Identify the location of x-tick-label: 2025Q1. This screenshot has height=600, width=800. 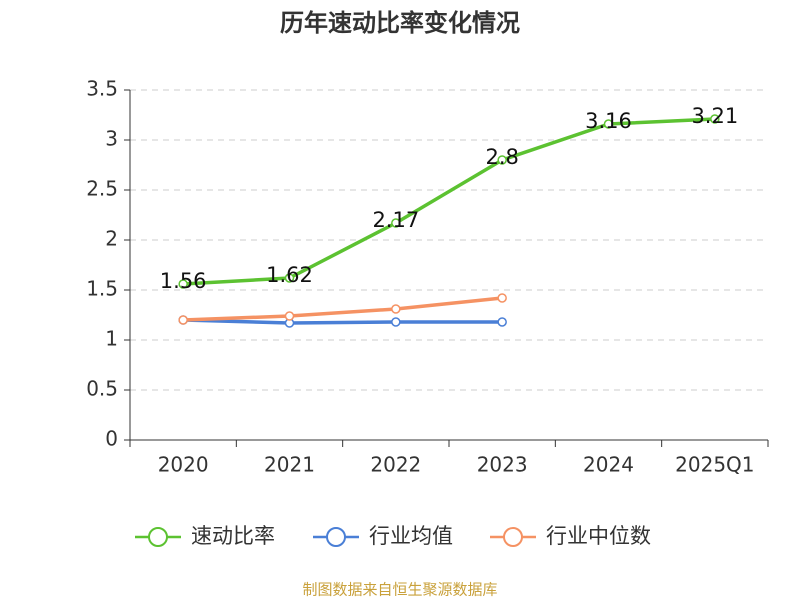
(714, 465).